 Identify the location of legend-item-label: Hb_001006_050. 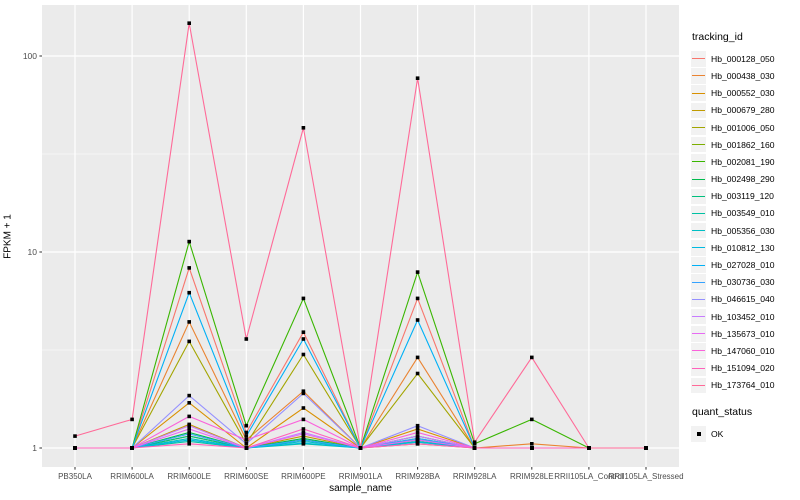
(743, 127).